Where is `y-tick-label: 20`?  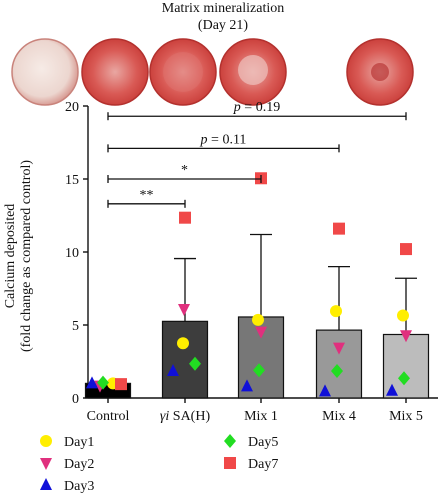
y-tick-label: 20 is located at coordinates (72, 107).